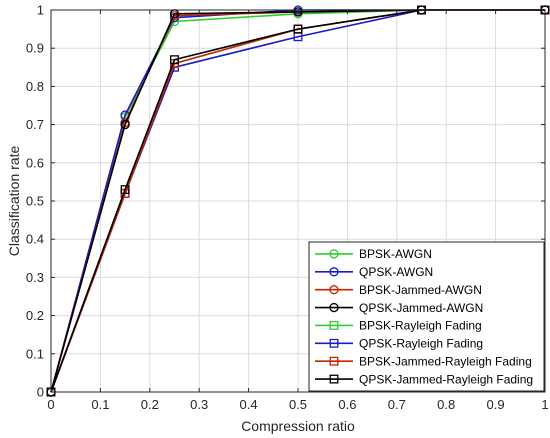 Image resolution: width=550 pixels, height=438 pixels. What do you see at coordinates (397, 404) in the screenshot?
I see `x-tick-label: 0.7` at bounding box center [397, 404].